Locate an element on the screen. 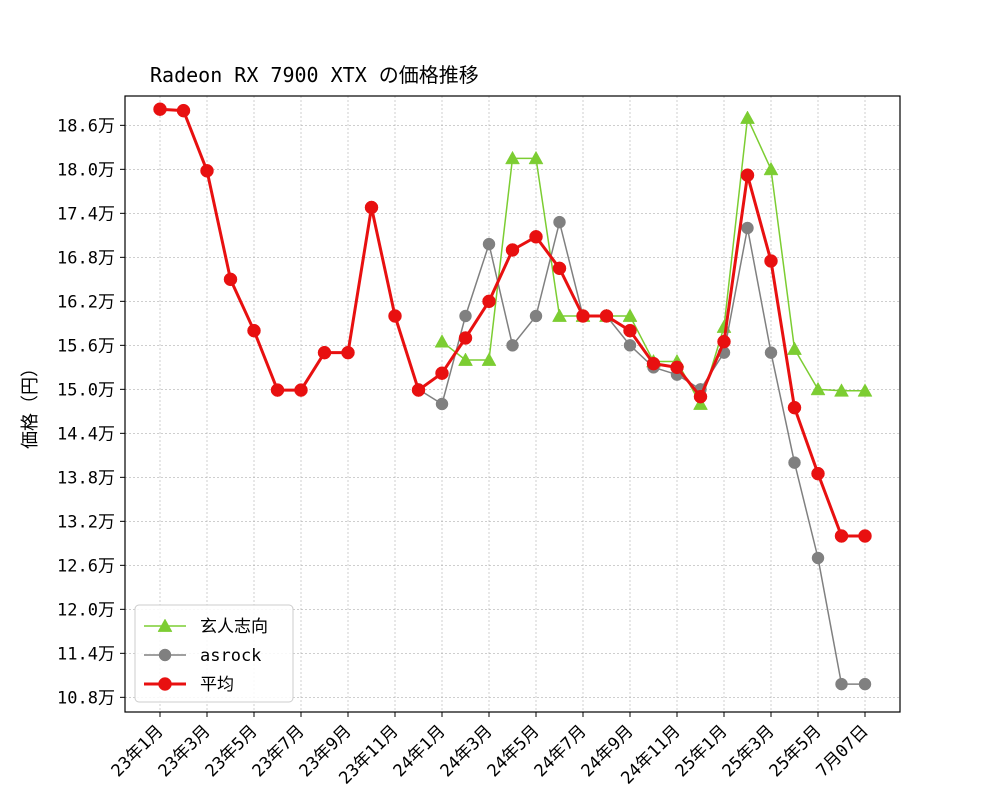 This screenshot has width=1000, height=800. y-tick-label: 18.6万 is located at coordinates (86, 126).